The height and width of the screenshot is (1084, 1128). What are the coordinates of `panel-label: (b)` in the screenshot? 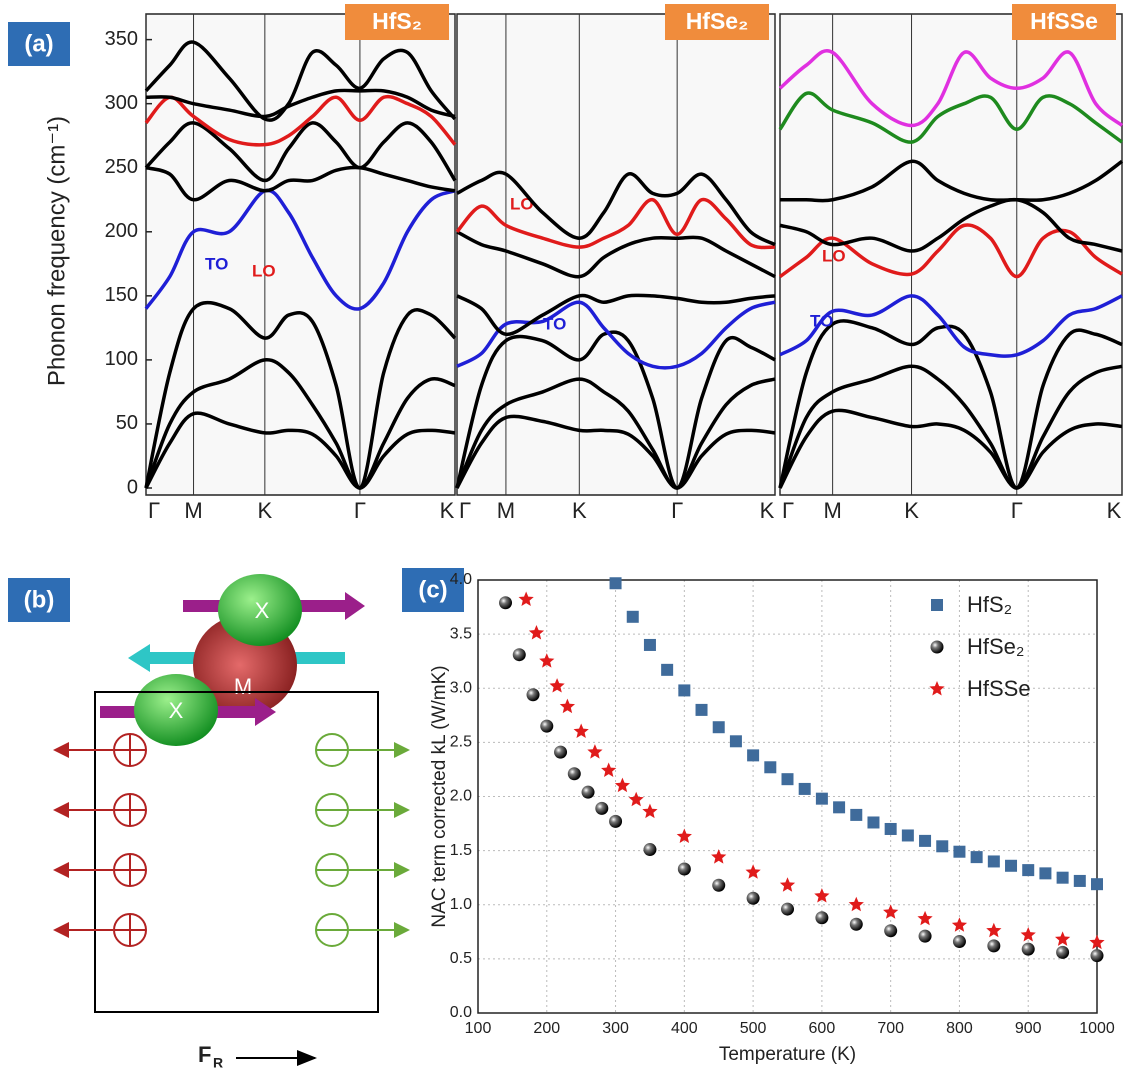 It's located at (39, 600).